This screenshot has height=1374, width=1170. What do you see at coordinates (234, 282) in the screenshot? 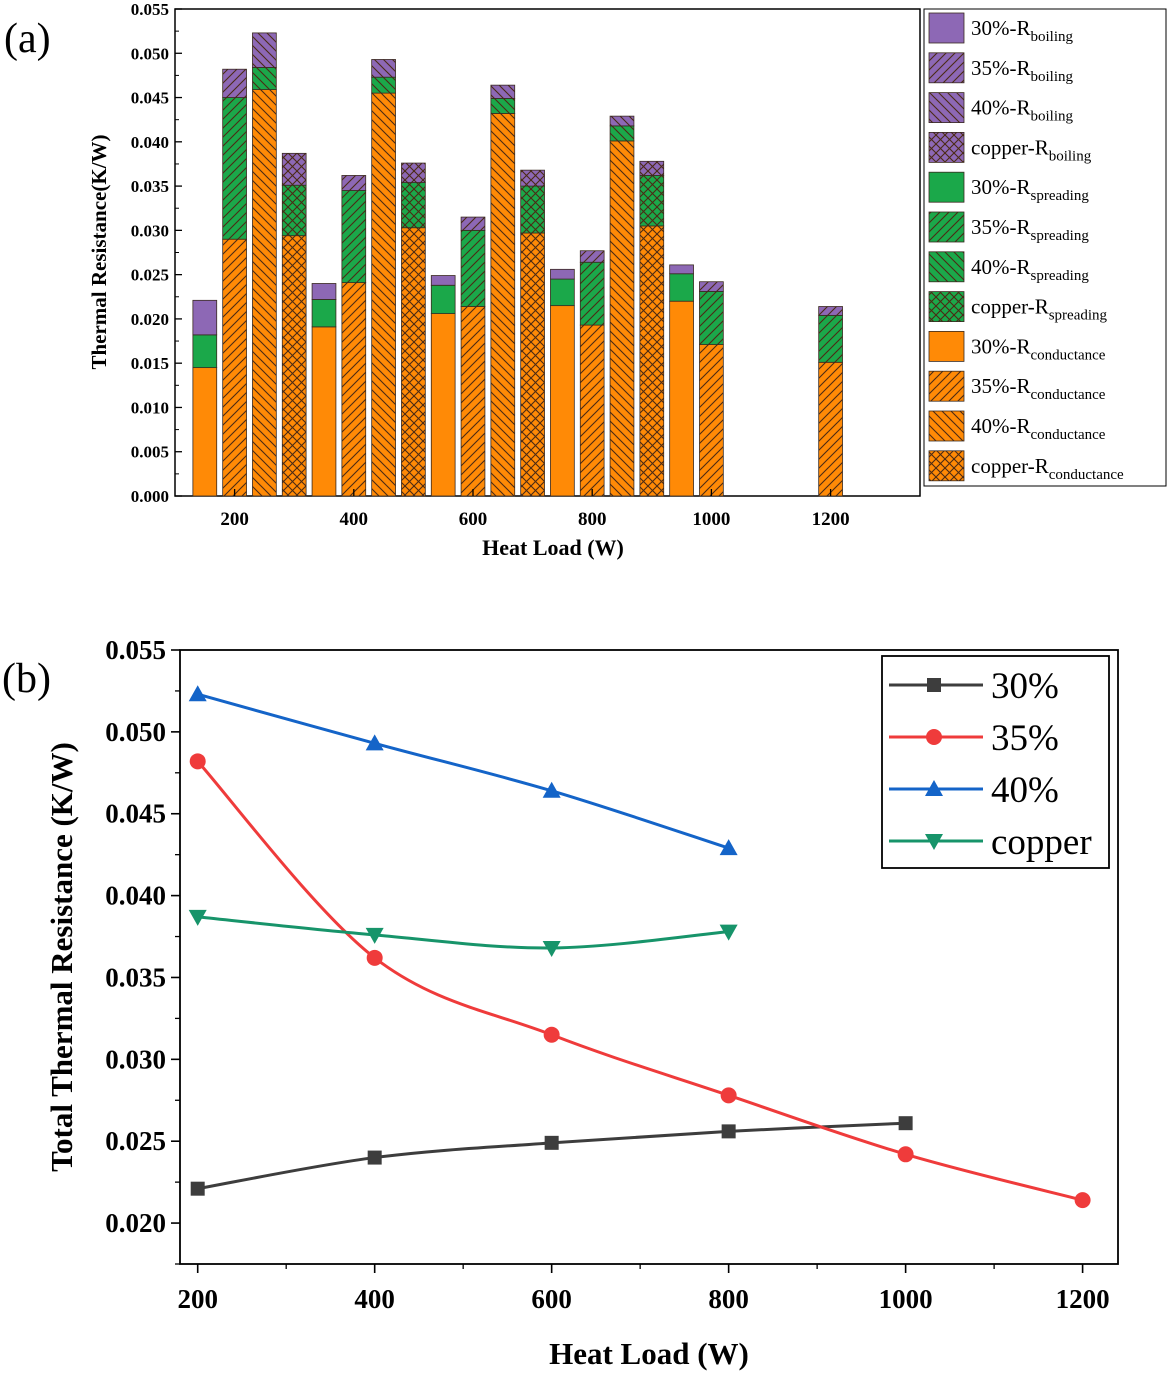
I see `stacked-bar-35%-200` at bounding box center [234, 282].